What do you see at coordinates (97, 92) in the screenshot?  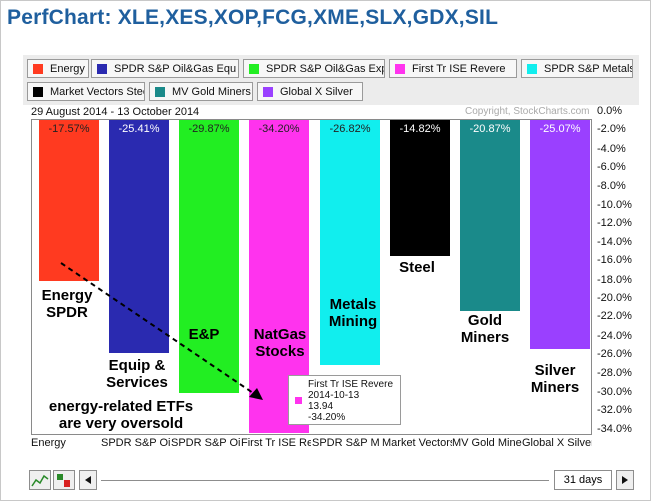 I see `legend-label: Market Vectors Steel` at bounding box center [97, 92].